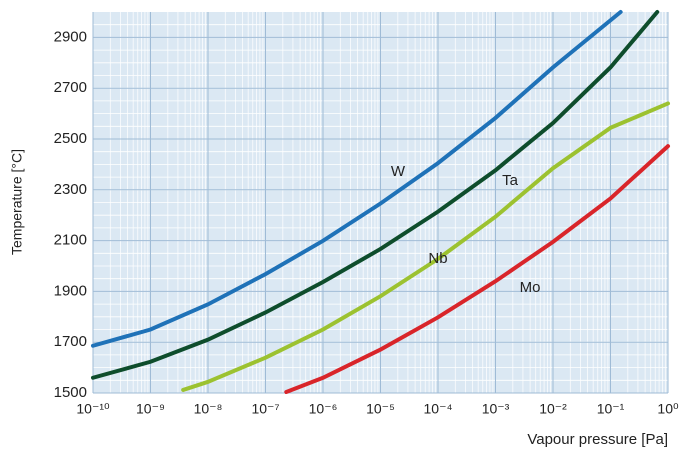 This screenshot has height=463, width=690. I want to click on x-tick-label: 10⁻¹⁰, so click(93, 409).